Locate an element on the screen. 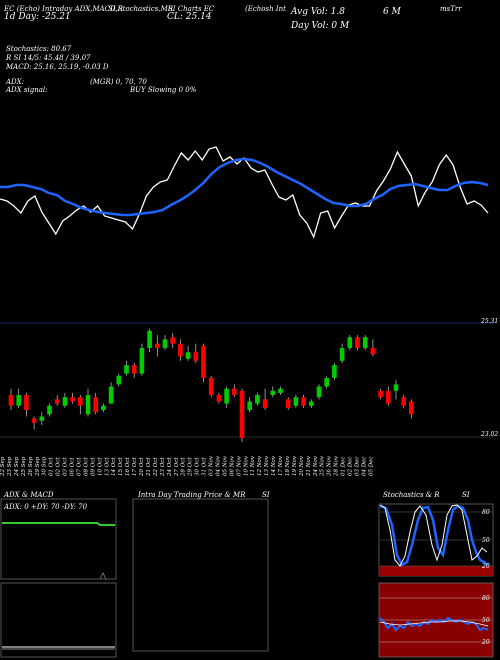 The image size is (500, 660). date-tick: 24 Oct is located at coordinates (170, 467).